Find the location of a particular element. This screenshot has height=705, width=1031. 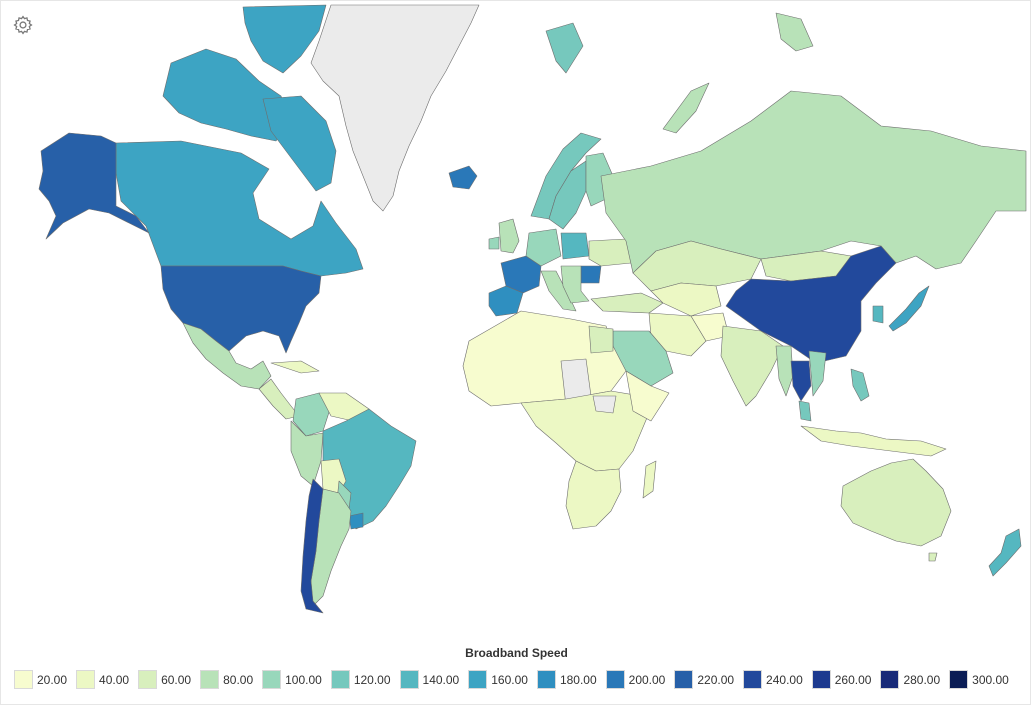

region-canada is located at coordinates (239, 208).